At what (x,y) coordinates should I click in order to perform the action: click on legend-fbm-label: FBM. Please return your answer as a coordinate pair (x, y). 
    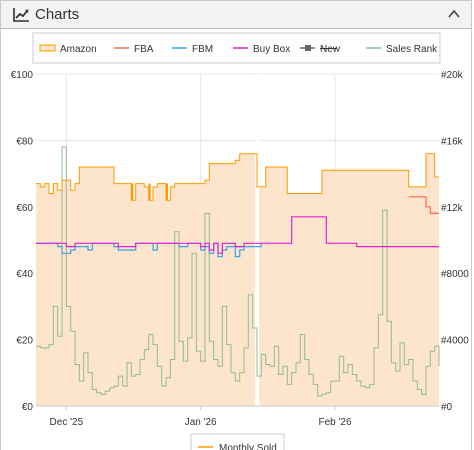
    Looking at the image, I should click on (202, 49).